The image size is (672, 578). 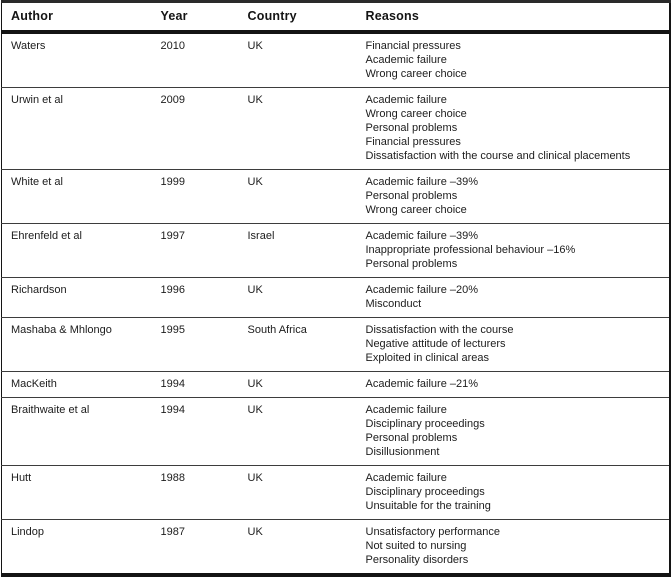 I want to click on reason-line: Dissatisfaction with the course, so click(x=439, y=330).